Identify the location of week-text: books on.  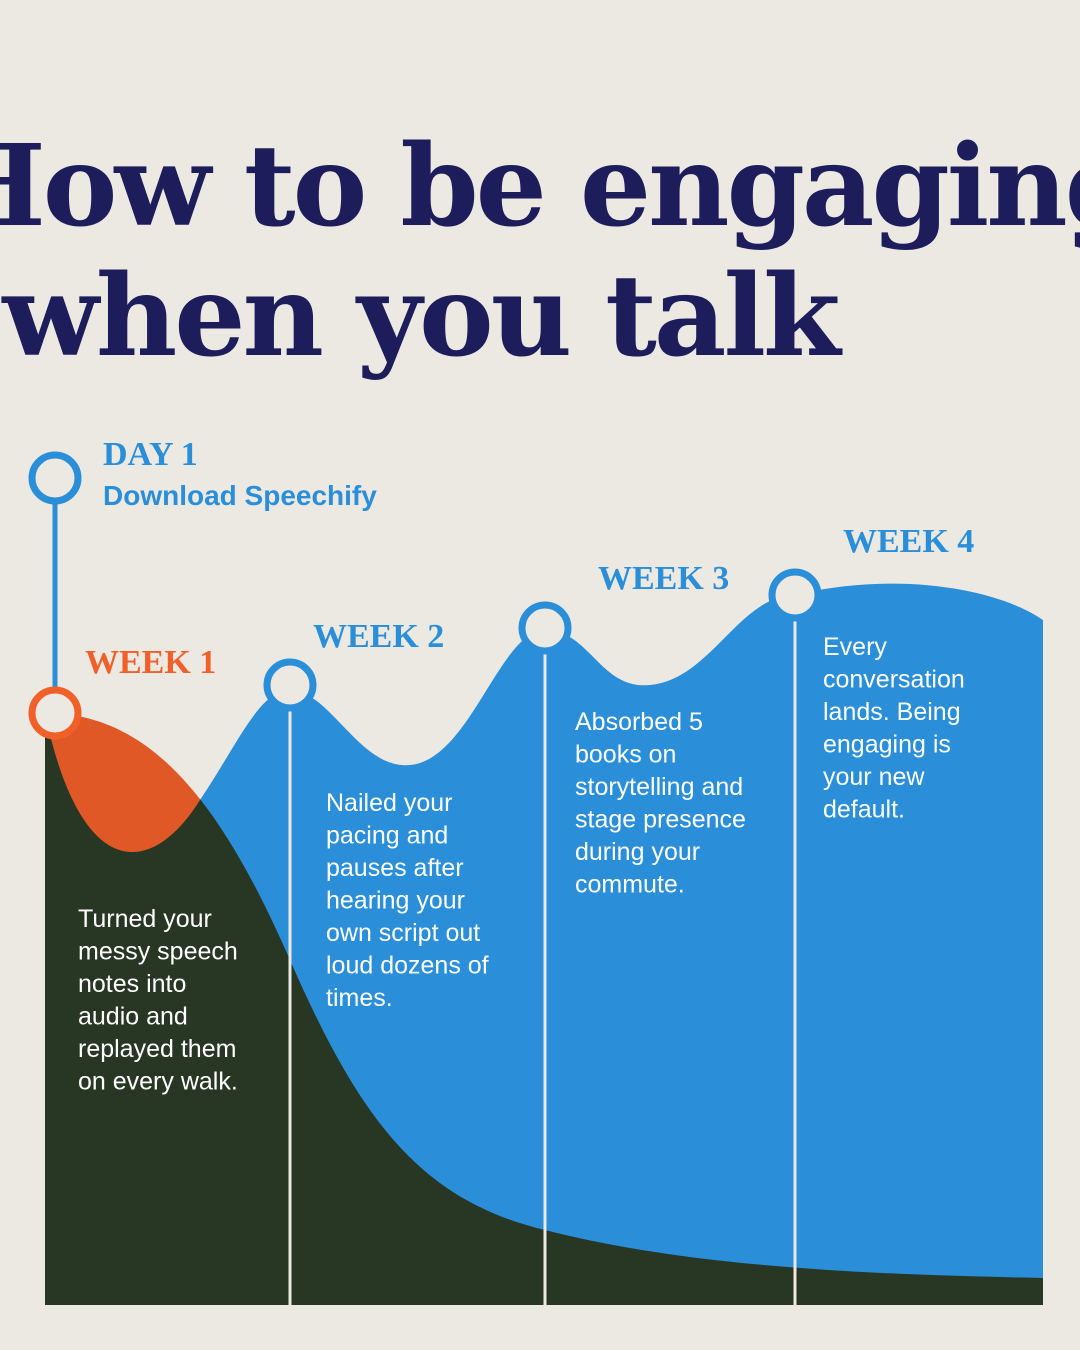
(625, 755).